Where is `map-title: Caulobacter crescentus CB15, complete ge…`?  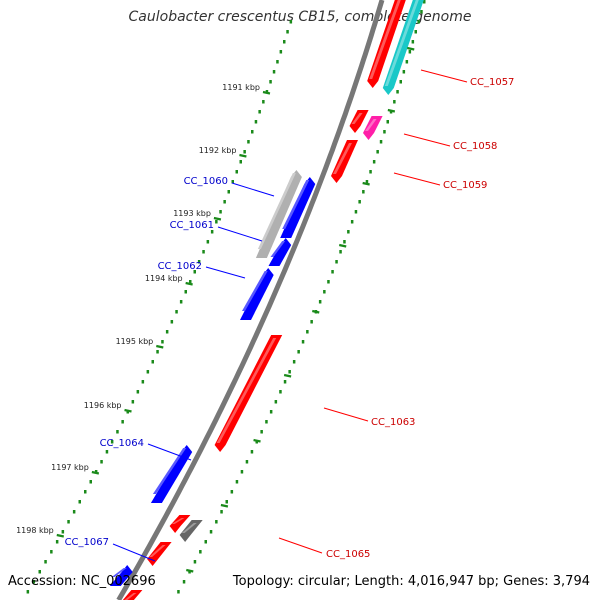 map-title: Caulobacter crescentus CB15, complete ge… is located at coordinates (300, 17).